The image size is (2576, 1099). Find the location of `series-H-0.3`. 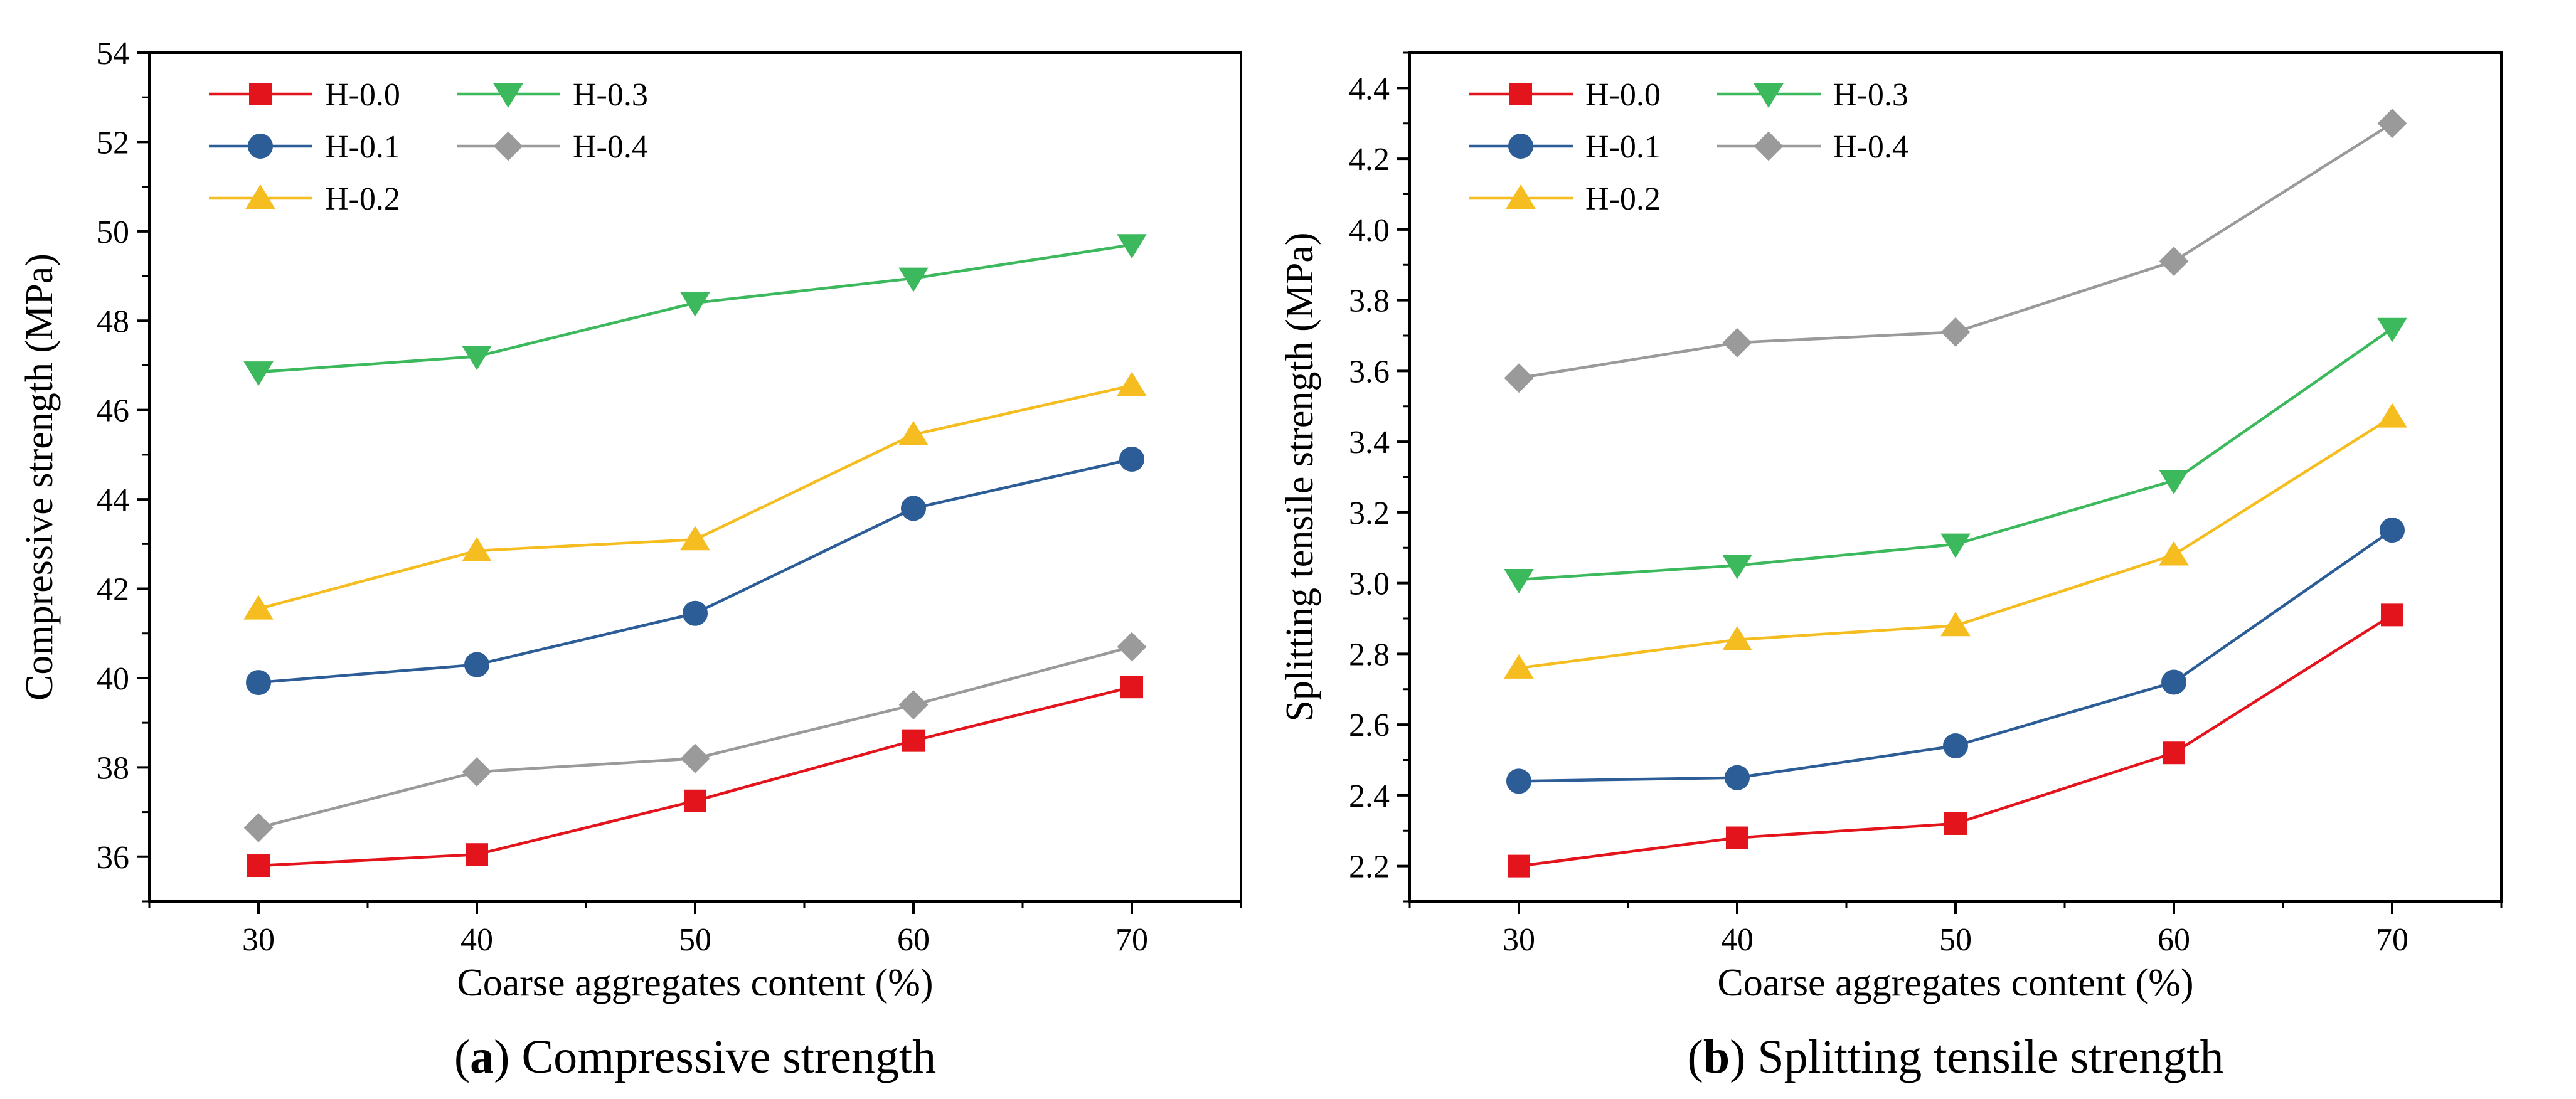

series-H-0.3 is located at coordinates (695, 310).